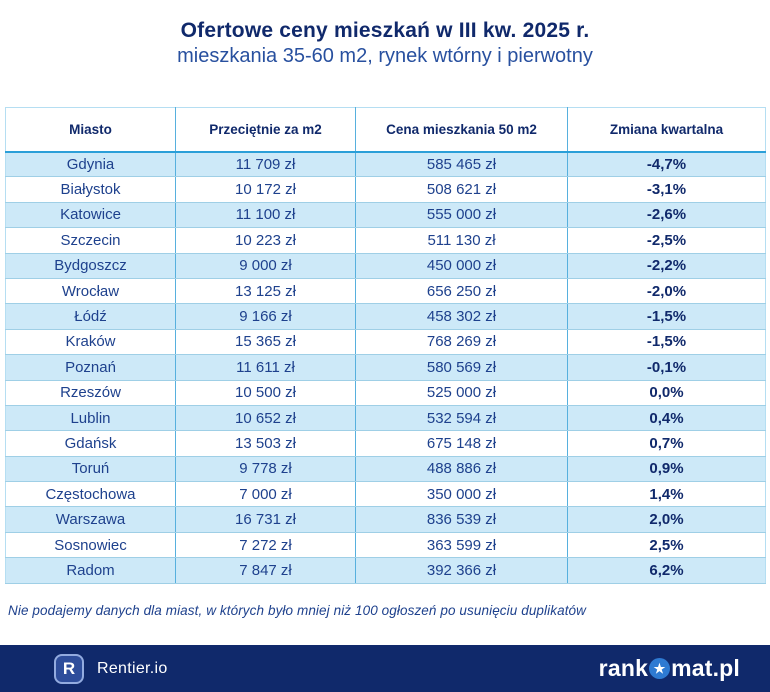 The width and height of the screenshot is (770, 692). What do you see at coordinates (265, 494) in the screenshot?
I see `cell-price-per-m2: 7 000 zł` at bounding box center [265, 494].